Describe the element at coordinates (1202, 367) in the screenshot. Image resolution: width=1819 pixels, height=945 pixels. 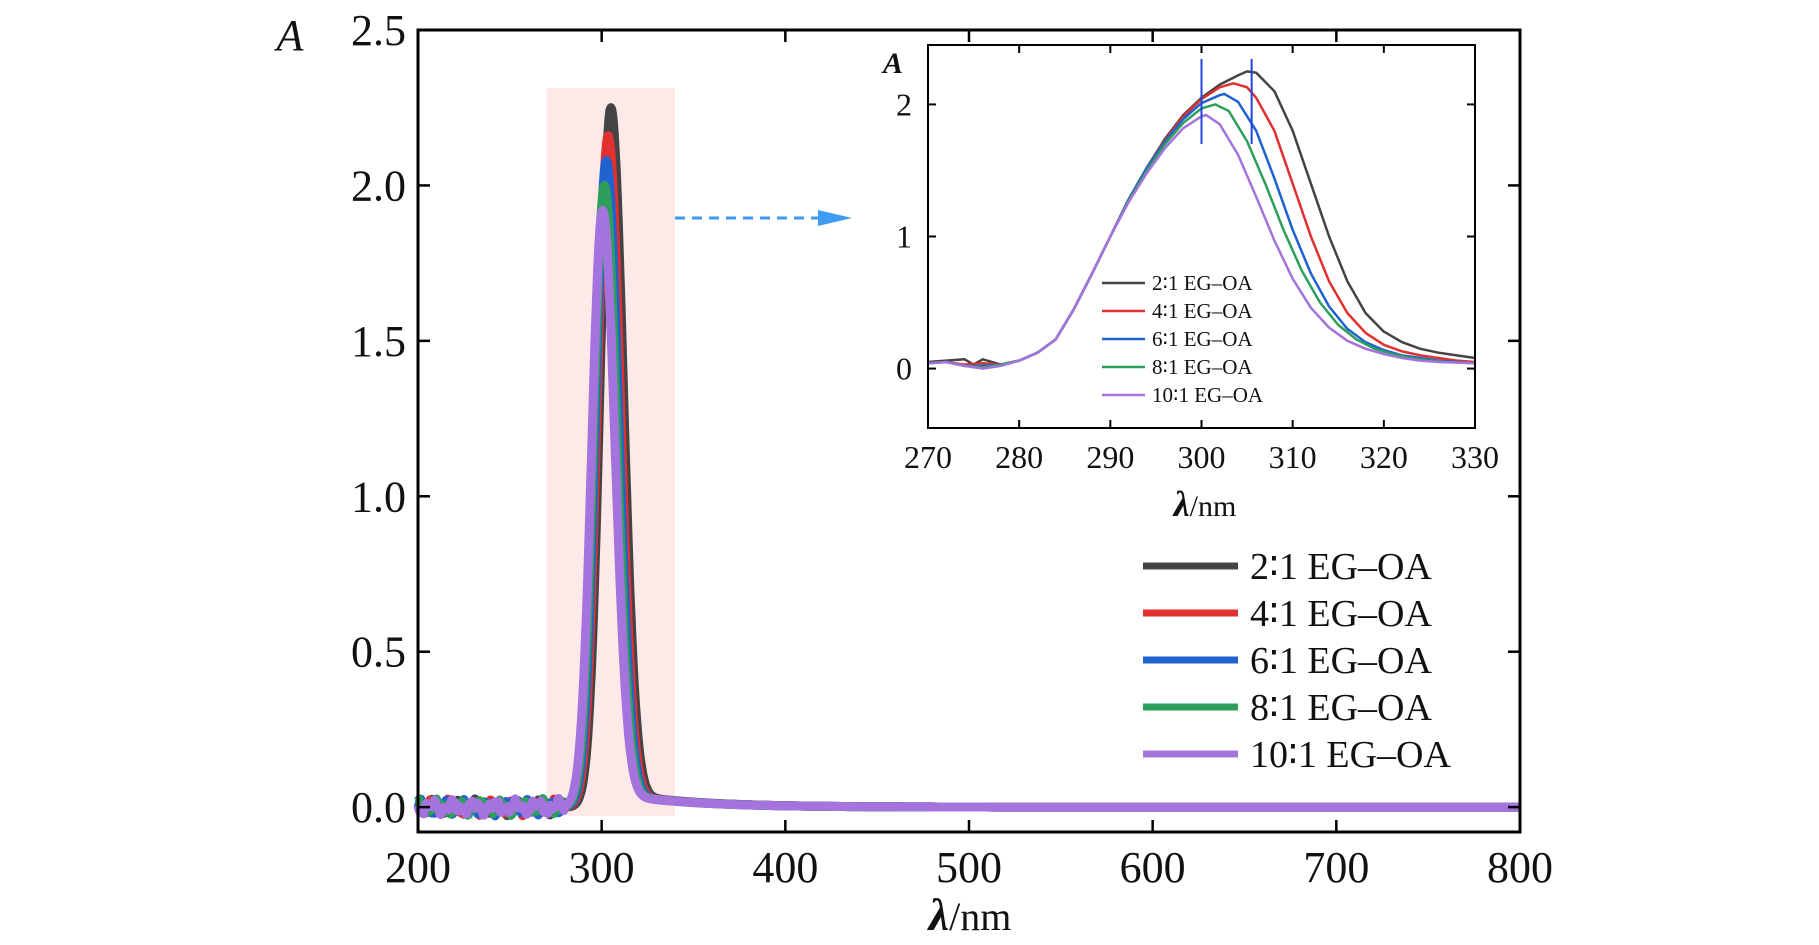
I see `inset-legend-label: 8∶1 EG–OA` at that location.